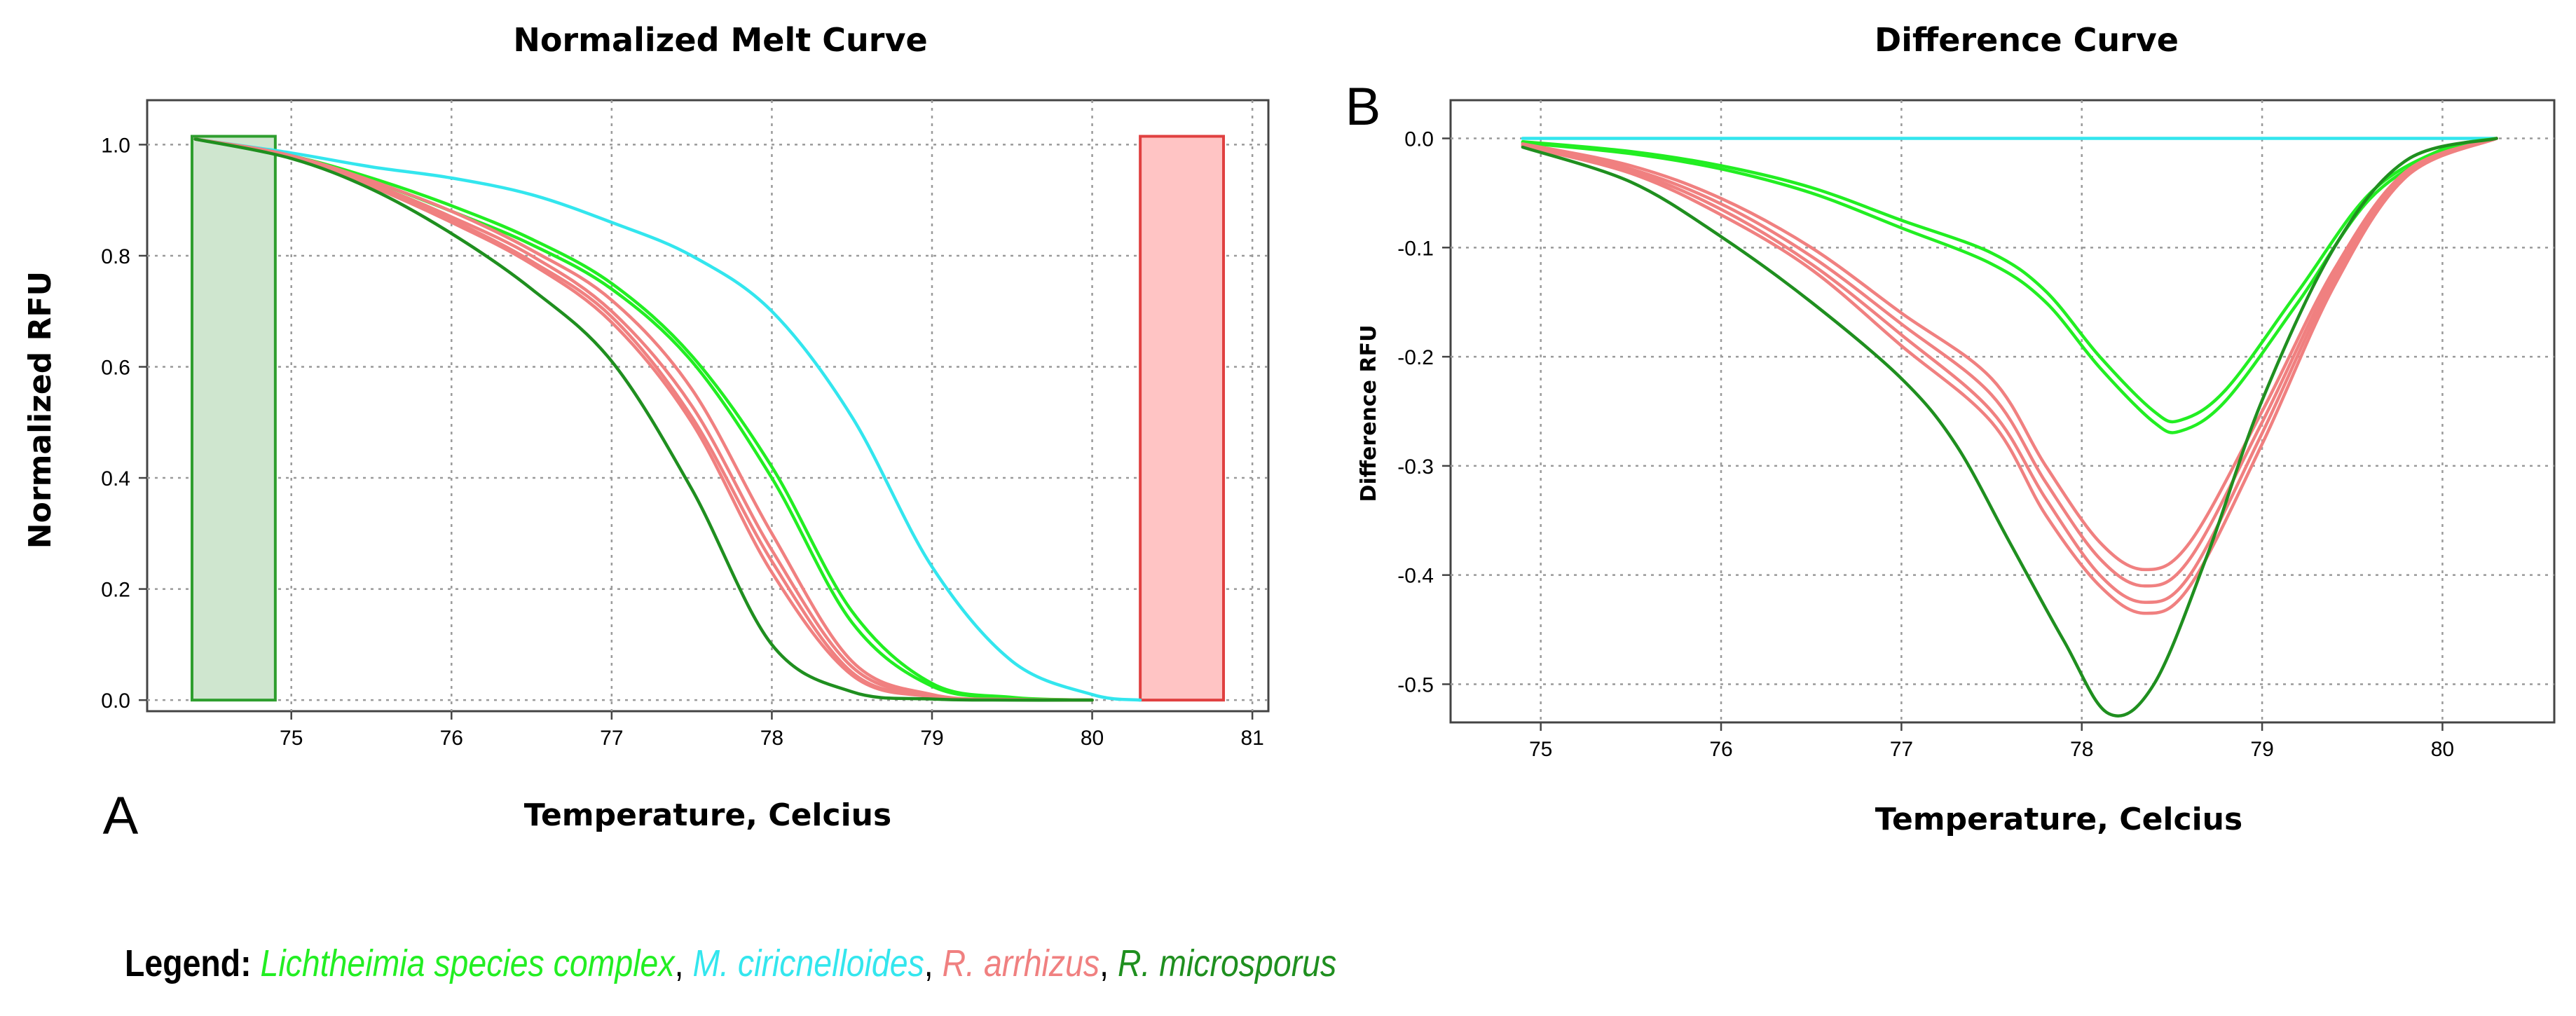 The height and width of the screenshot is (1016, 2576). I want to click on y-tick-label: -0.5, so click(1415, 684).